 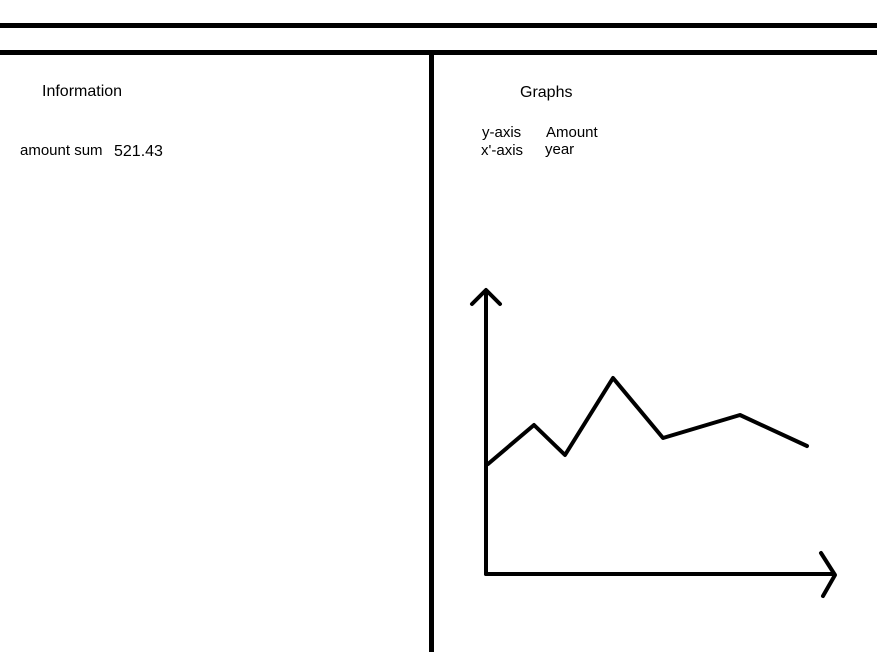 I want to click on x-axis-value: year, so click(x=560, y=149).